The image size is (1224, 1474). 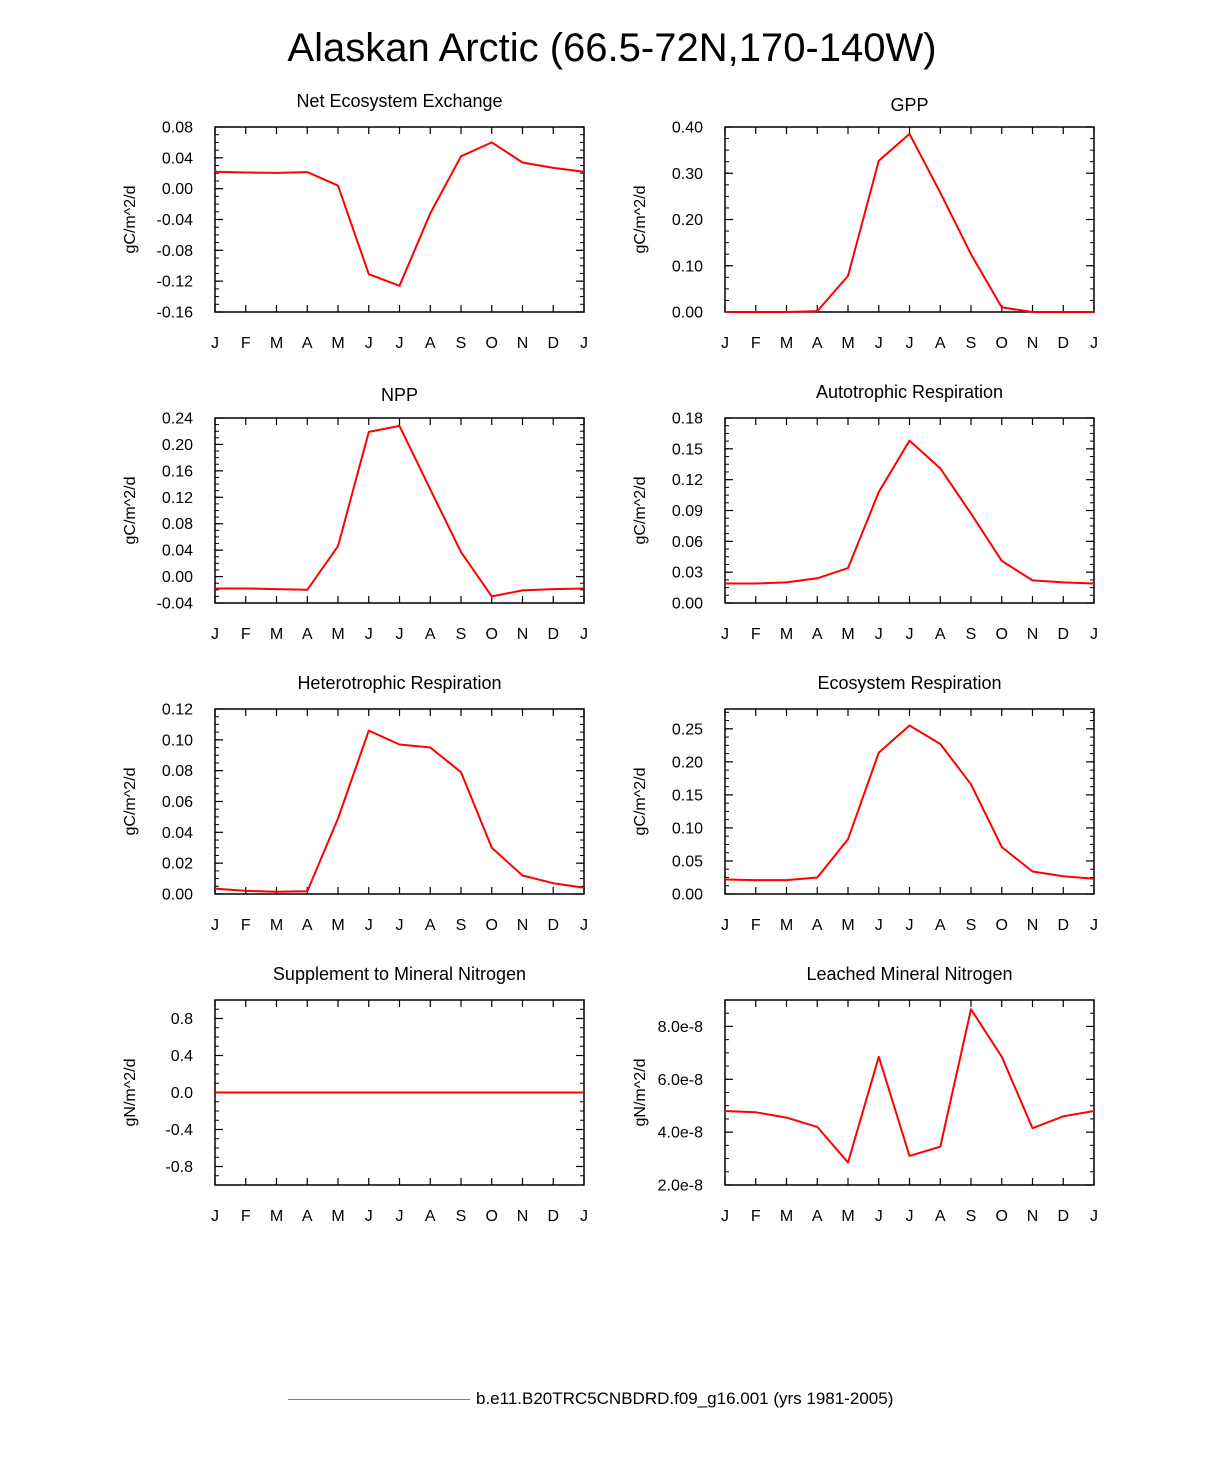 What do you see at coordinates (687, 128) in the screenshot?
I see `y-tick-label: 0.40` at bounding box center [687, 128].